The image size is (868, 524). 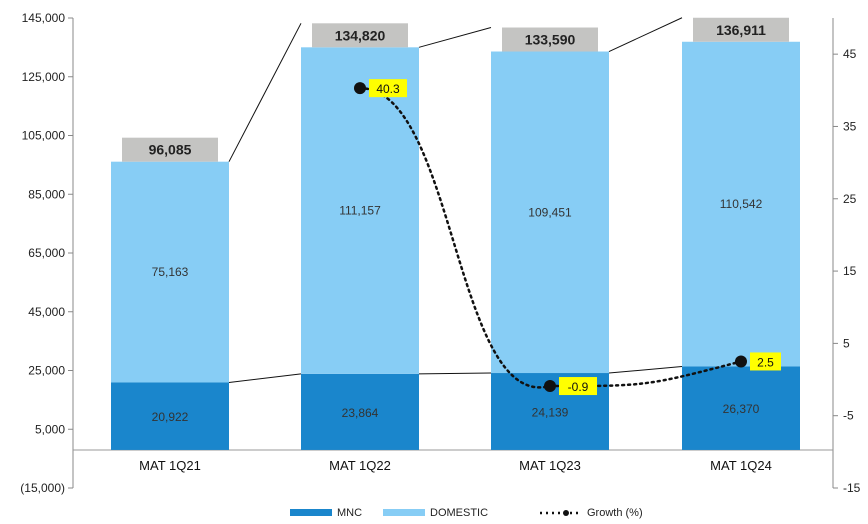 I want to click on legend-label: Growth (%), so click(x=615, y=513).